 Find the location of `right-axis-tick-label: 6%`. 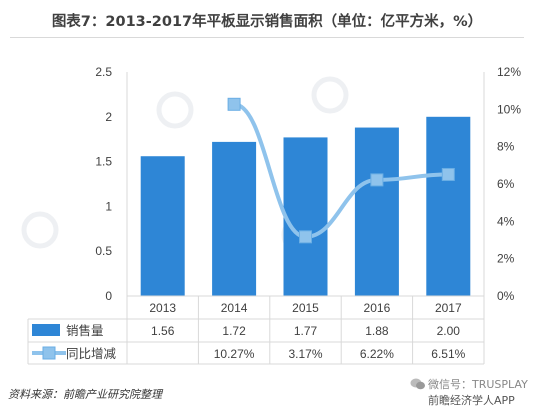

right-axis-tick-label: 6% is located at coordinates (506, 184).